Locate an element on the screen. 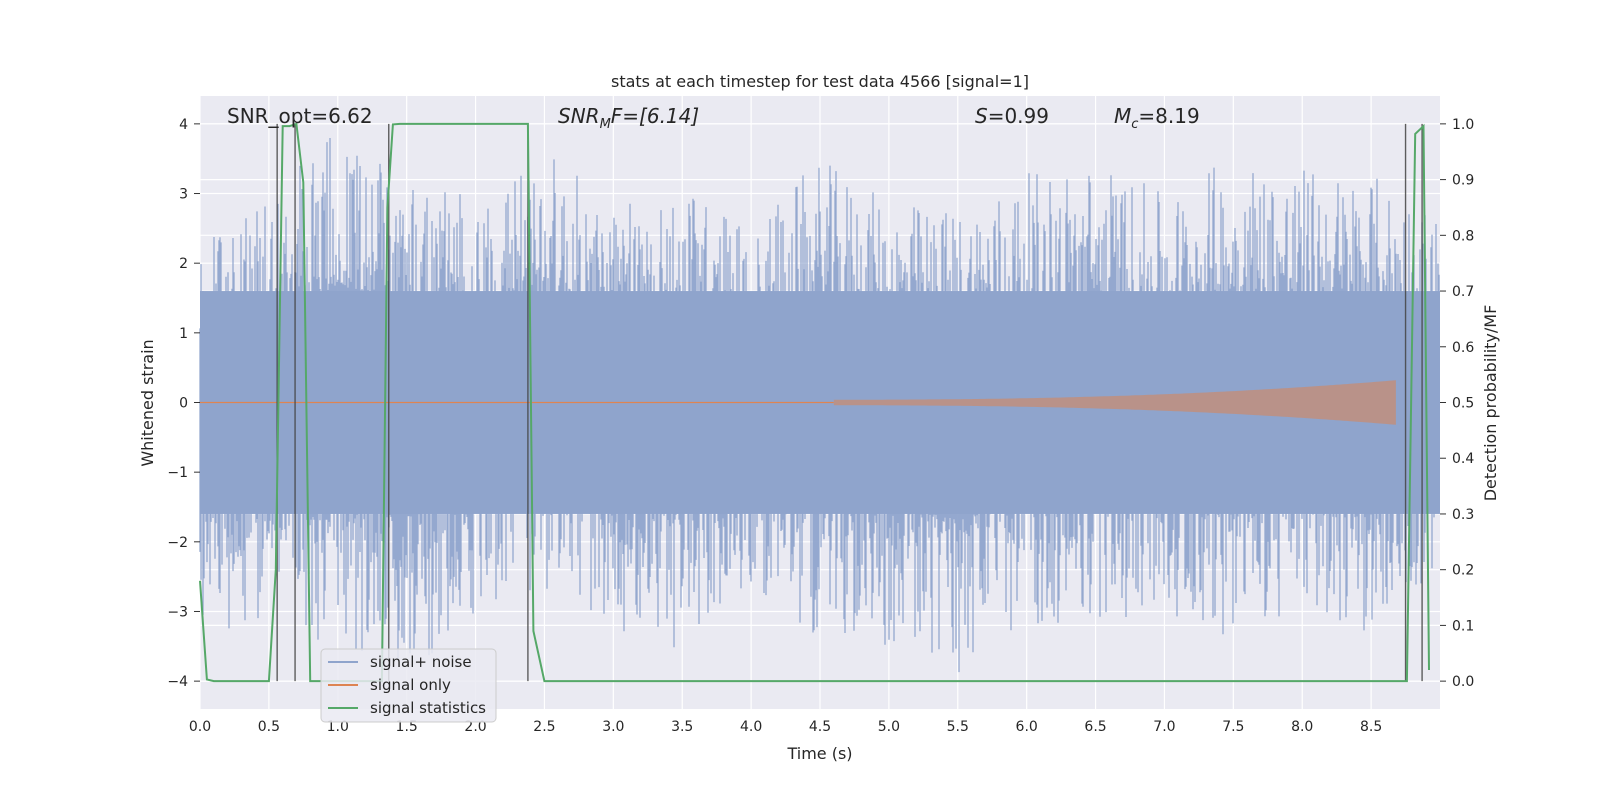  y-right-tick-label: 0.9 is located at coordinates (1463, 181).